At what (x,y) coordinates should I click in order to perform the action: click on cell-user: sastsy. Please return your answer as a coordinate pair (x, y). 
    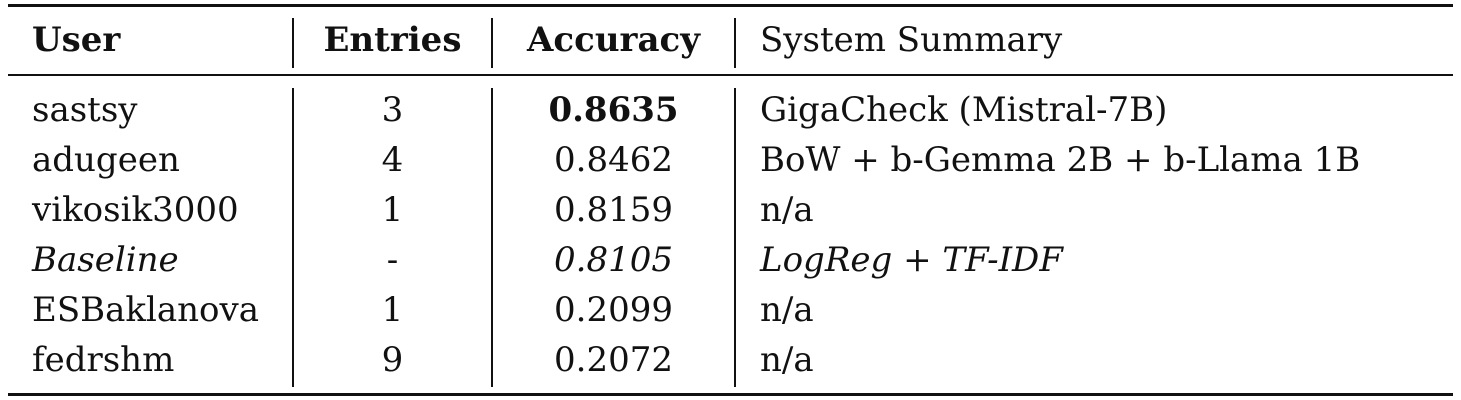
    Looking at the image, I should click on (85, 110).